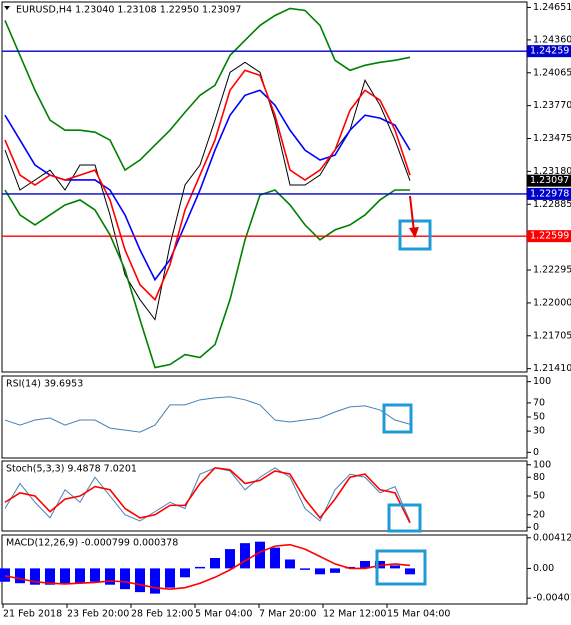 The image size is (571, 625). I want to click on level-label: 1.24259, so click(549, 51).